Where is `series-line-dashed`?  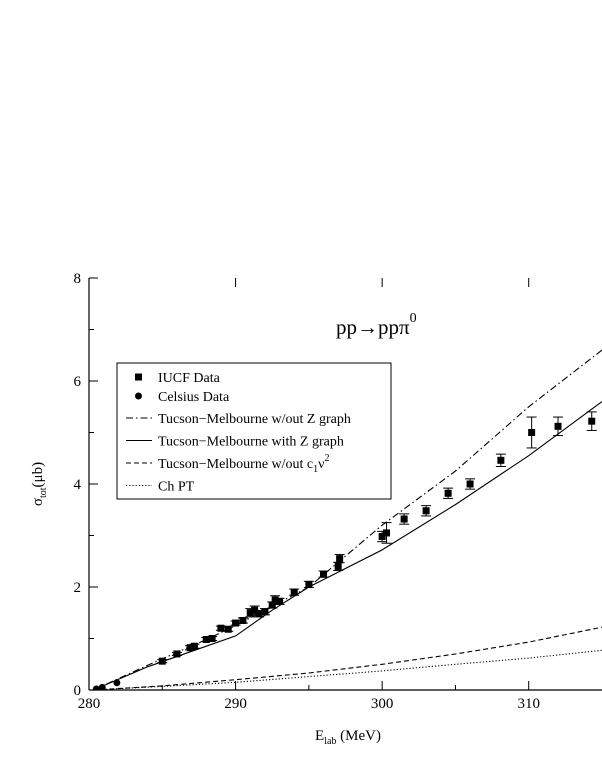 series-line-dashed is located at coordinates (347, 658).